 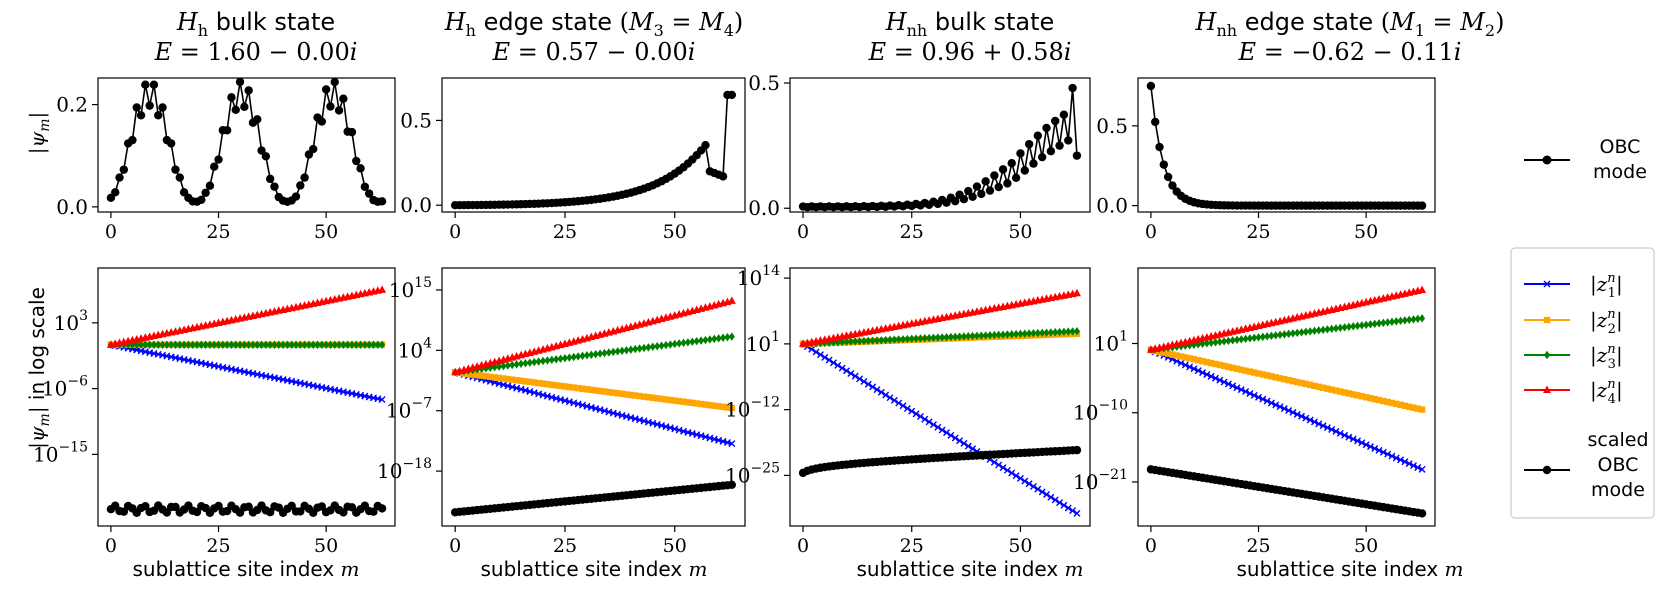 What do you see at coordinates (593, 569) in the screenshot?
I see `x-axis-label-1: sublattice site index m` at bounding box center [593, 569].